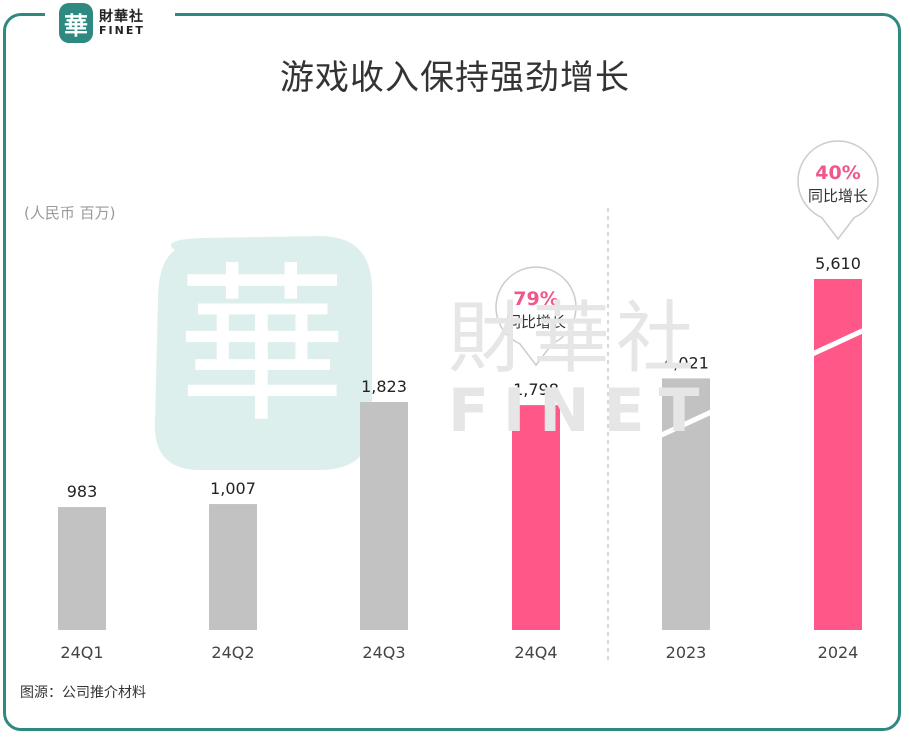  What do you see at coordinates (76, 23) in the screenshot?
I see `logo-mark-icon: 華` at bounding box center [76, 23].